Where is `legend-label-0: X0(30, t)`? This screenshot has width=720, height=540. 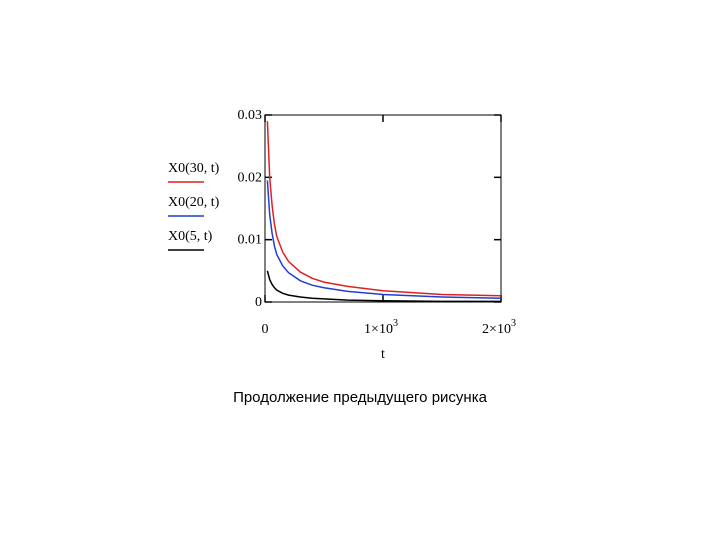
legend-label-0: X0(30, t) is located at coordinates (194, 168).